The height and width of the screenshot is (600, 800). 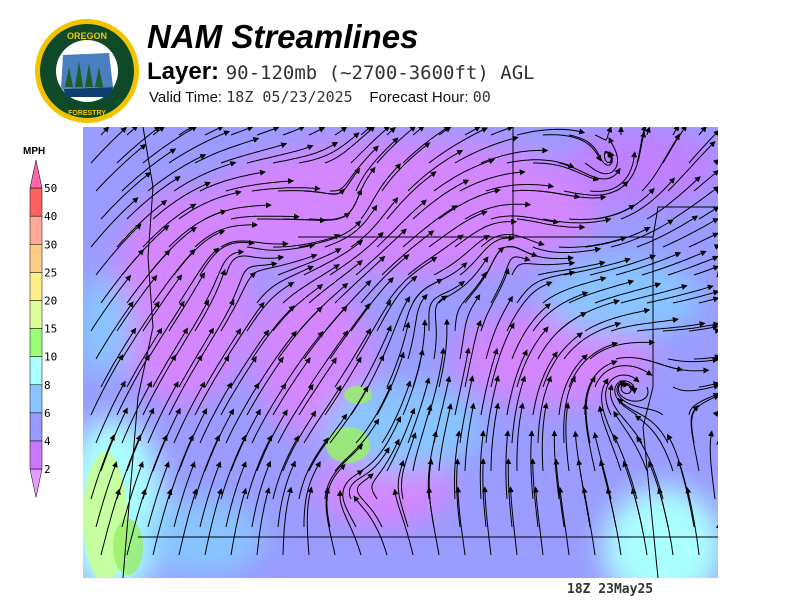 I want to click on map-timestamp: 18Z 23May25, so click(x=610, y=589).